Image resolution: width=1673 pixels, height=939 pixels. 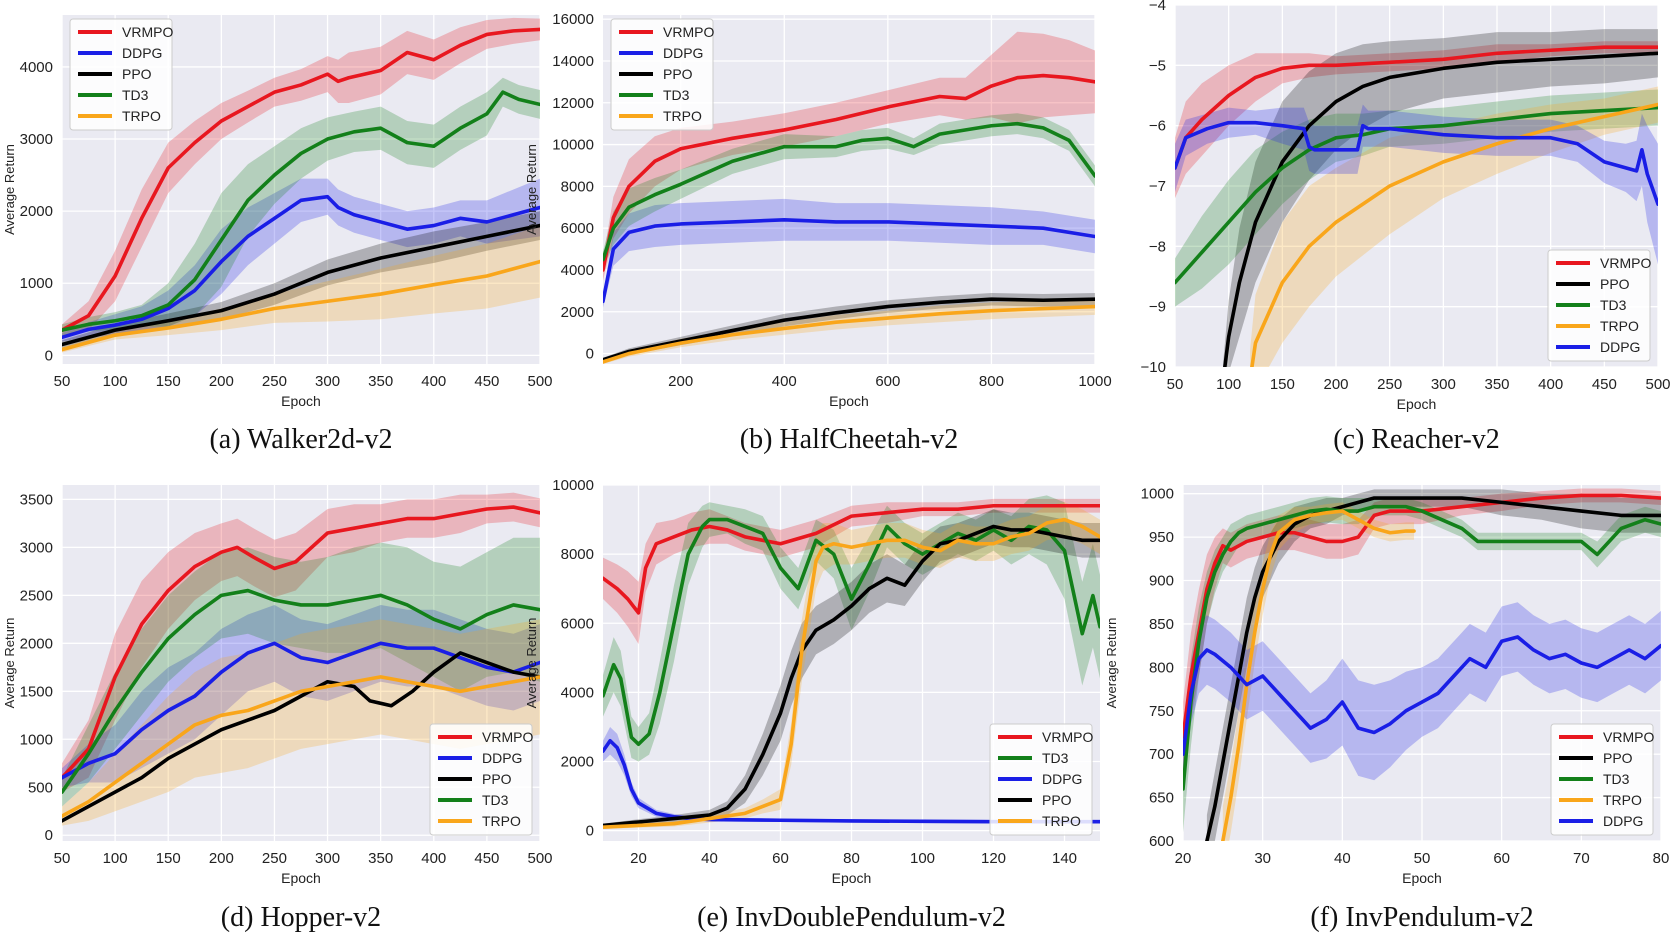 I want to click on series-line-ppo, so click(x=301, y=285).